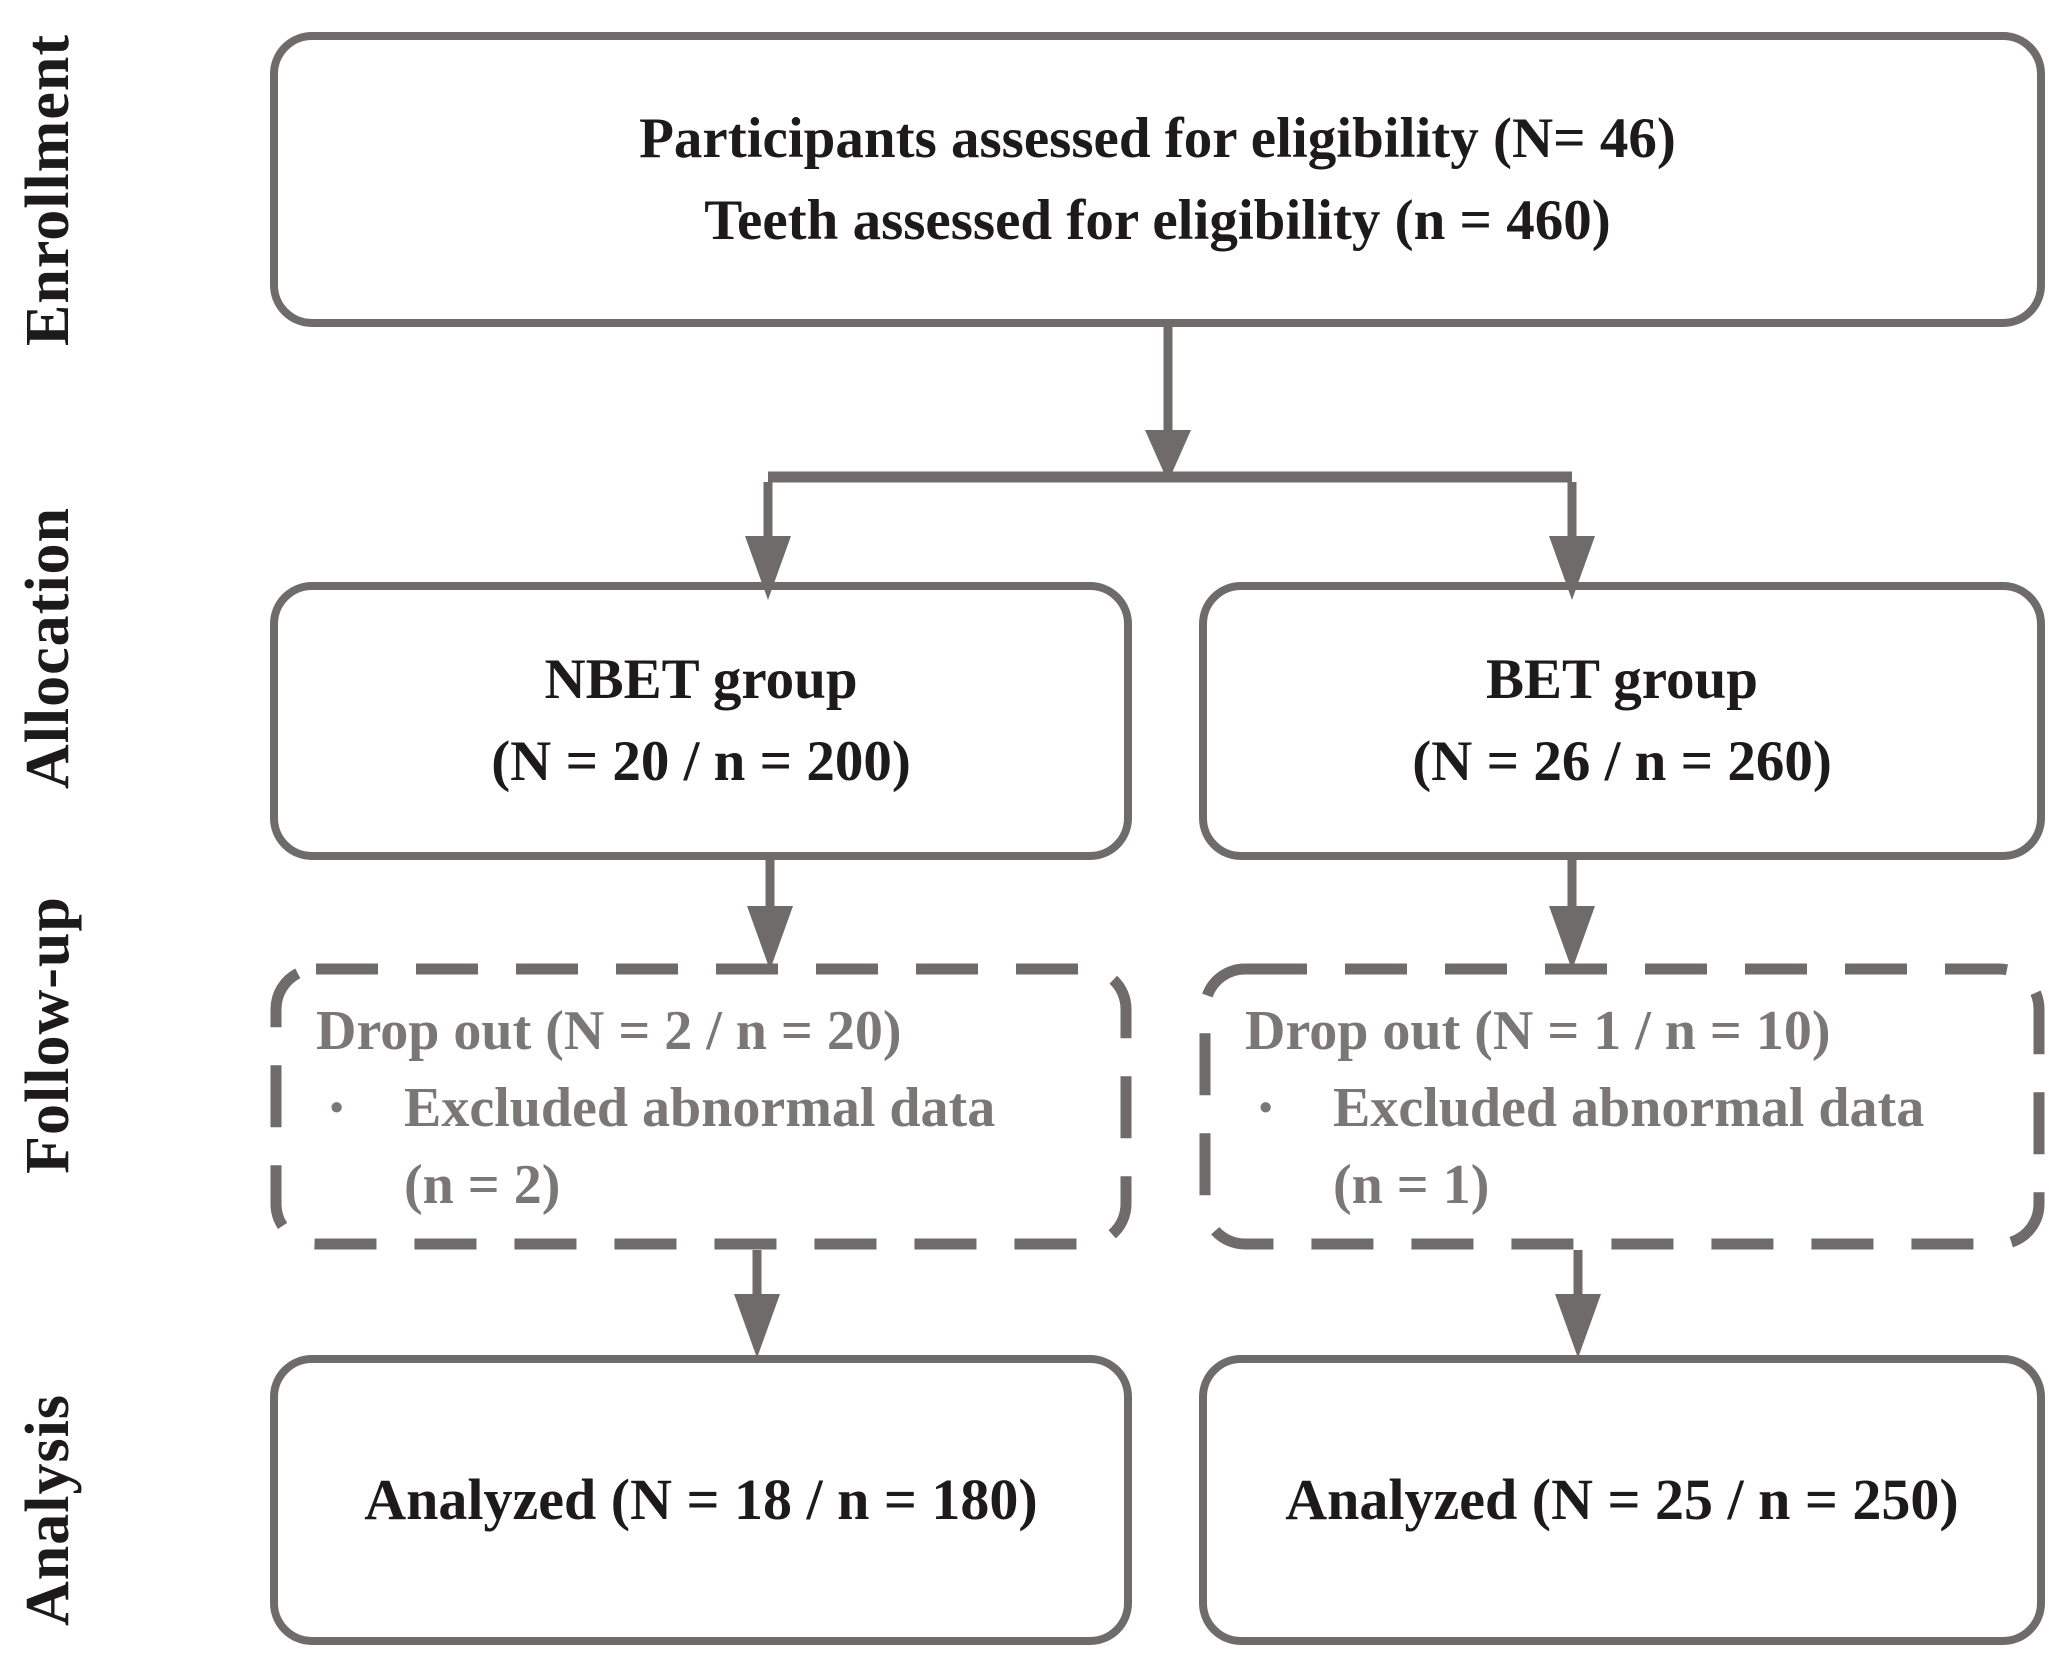  I want to click on stage-label-analysis: Analysis, so click(48, 1510).